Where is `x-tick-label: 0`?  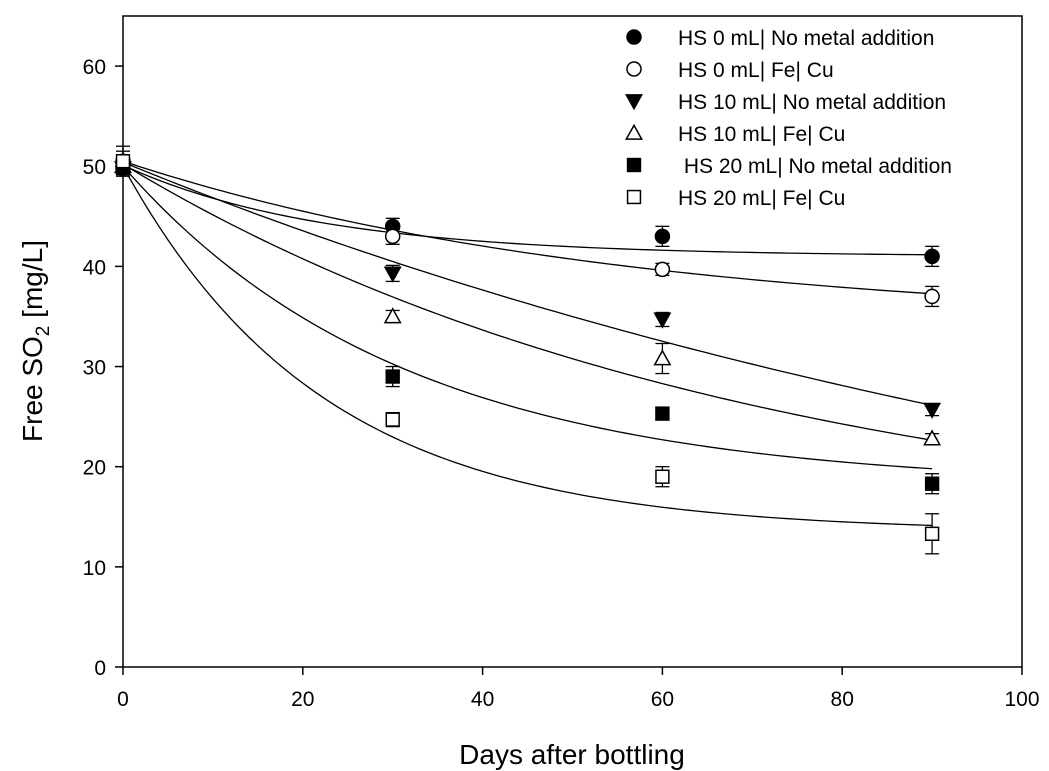
x-tick-label: 0 is located at coordinates (123, 699).